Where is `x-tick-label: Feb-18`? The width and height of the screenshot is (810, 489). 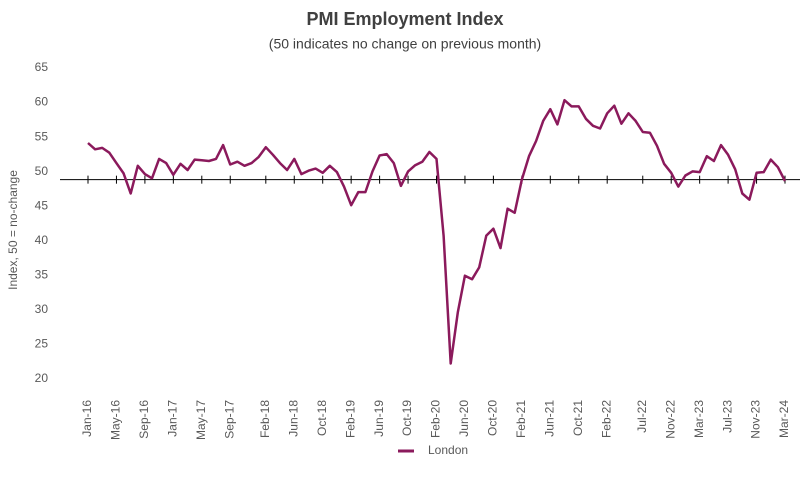 x-tick-label: Feb-18 is located at coordinates (265, 419).